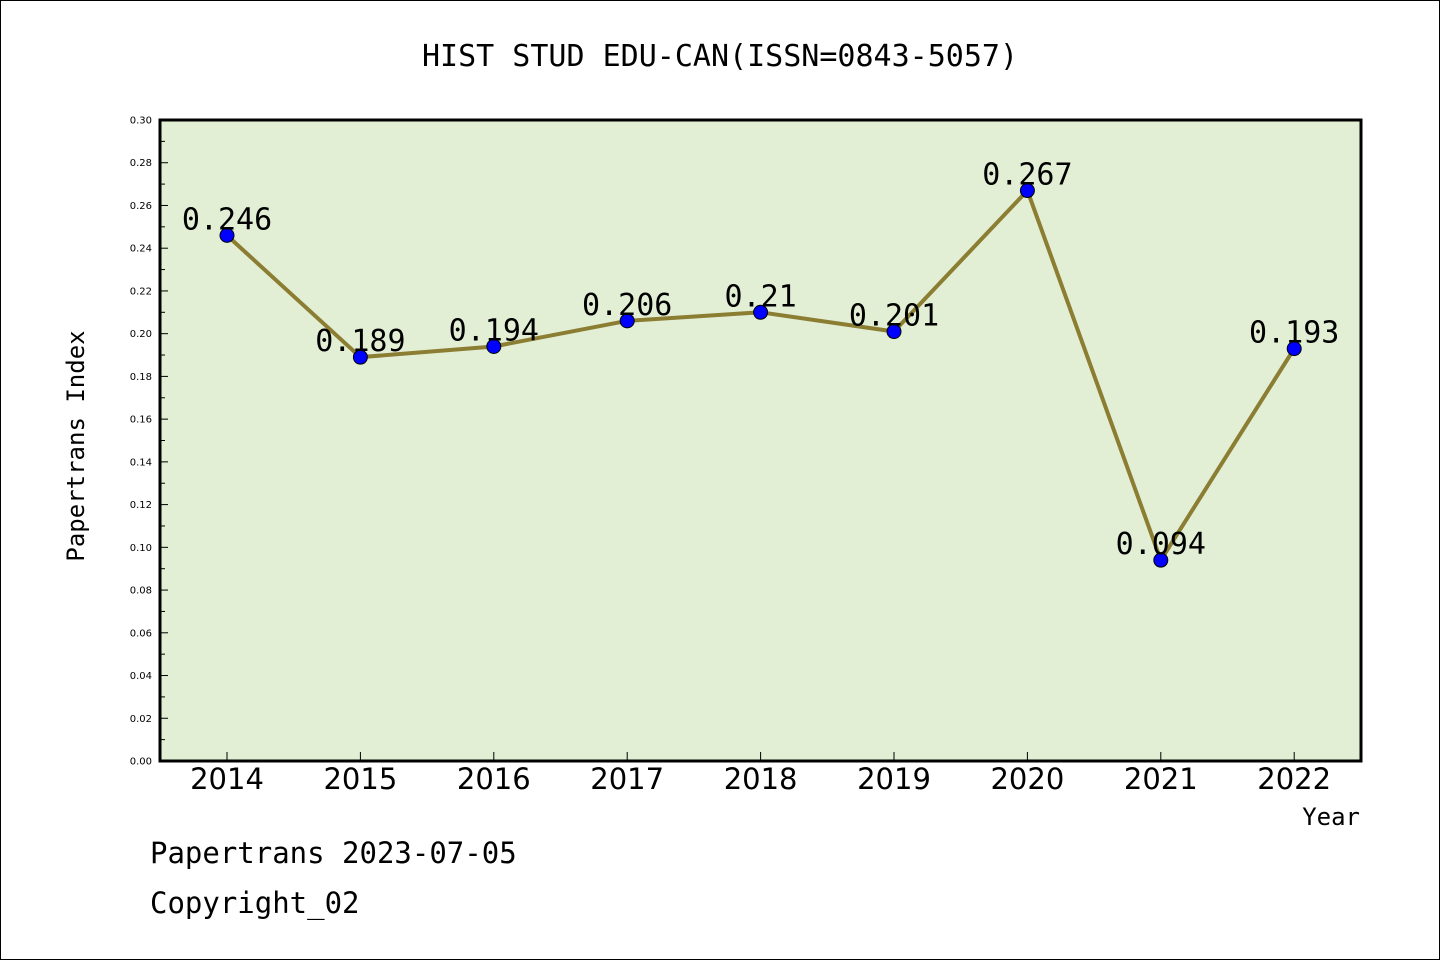  I want to click on y-tick-label: 0.30, so click(141, 121).